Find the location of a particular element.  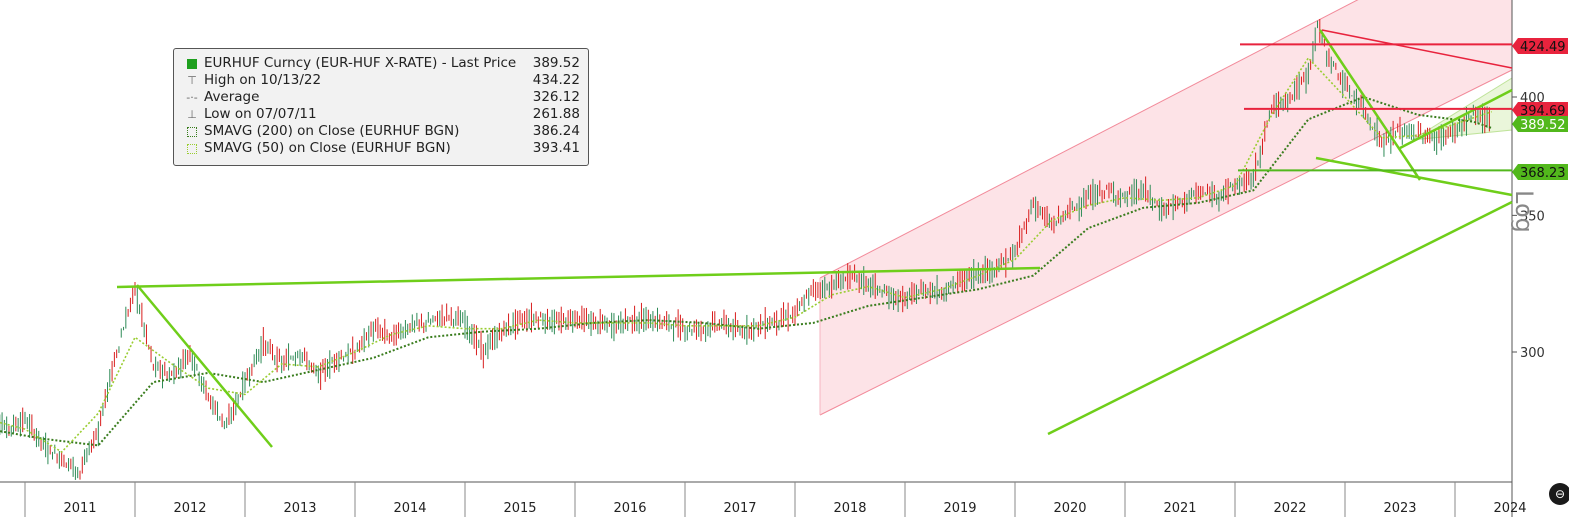

x-tick-label: 2018 is located at coordinates (849, 508).